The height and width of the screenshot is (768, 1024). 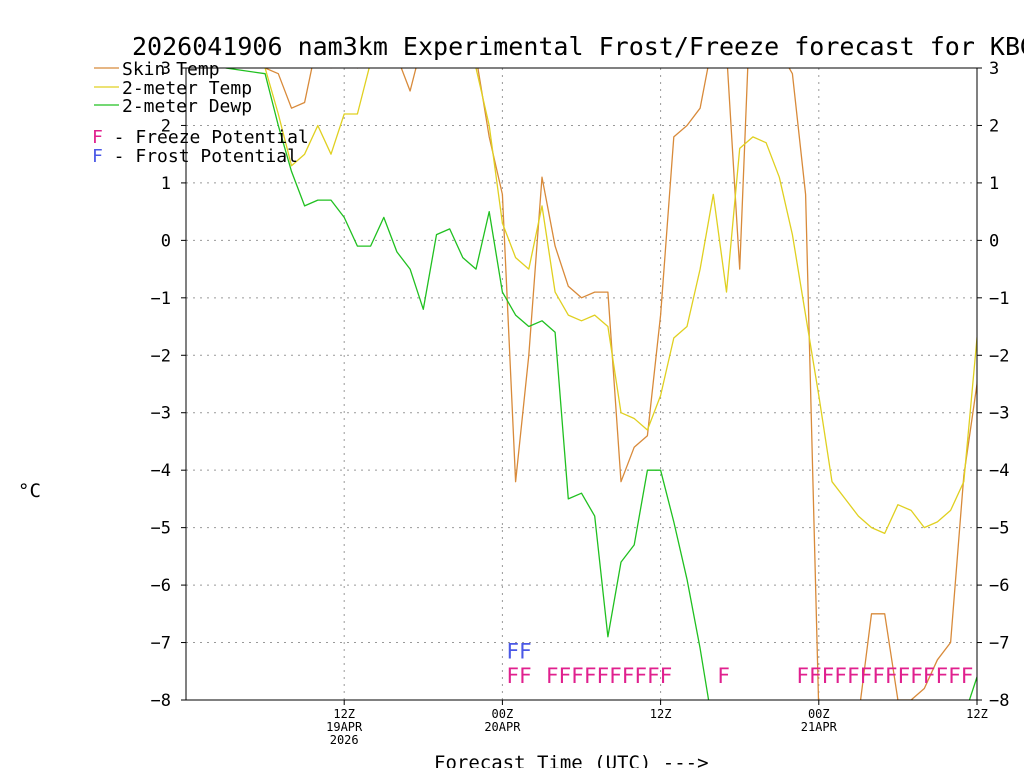 I want to click on y-tick-label-left: 0, so click(x=166, y=241).